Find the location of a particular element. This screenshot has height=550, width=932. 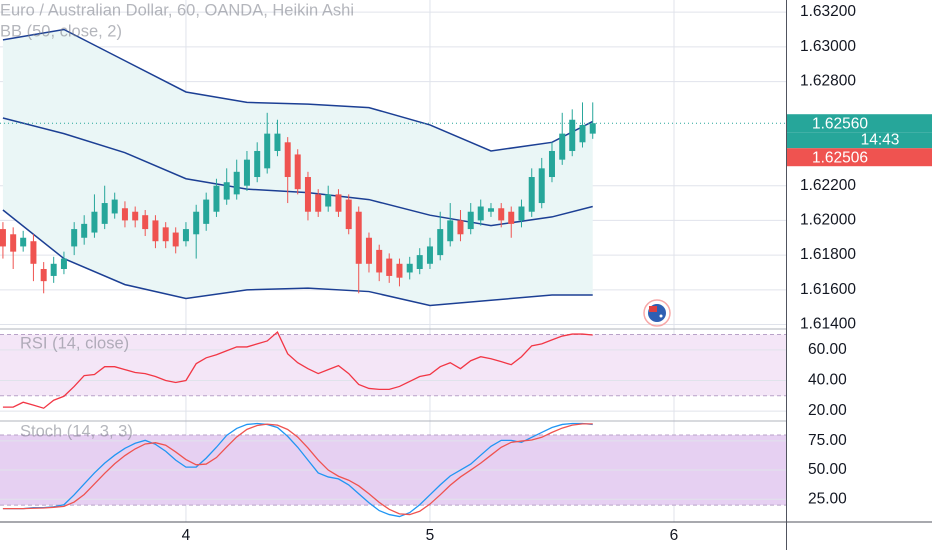

y-tick-label: 1.61600 is located at coordinates (828, 289).